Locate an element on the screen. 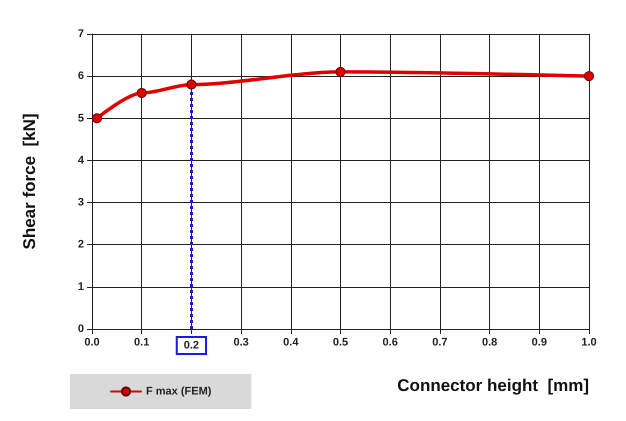 Image resolution: width=626 pixels, height=421 pixels. x-tick-label: 0.7 is located at coordinates (440, 342).